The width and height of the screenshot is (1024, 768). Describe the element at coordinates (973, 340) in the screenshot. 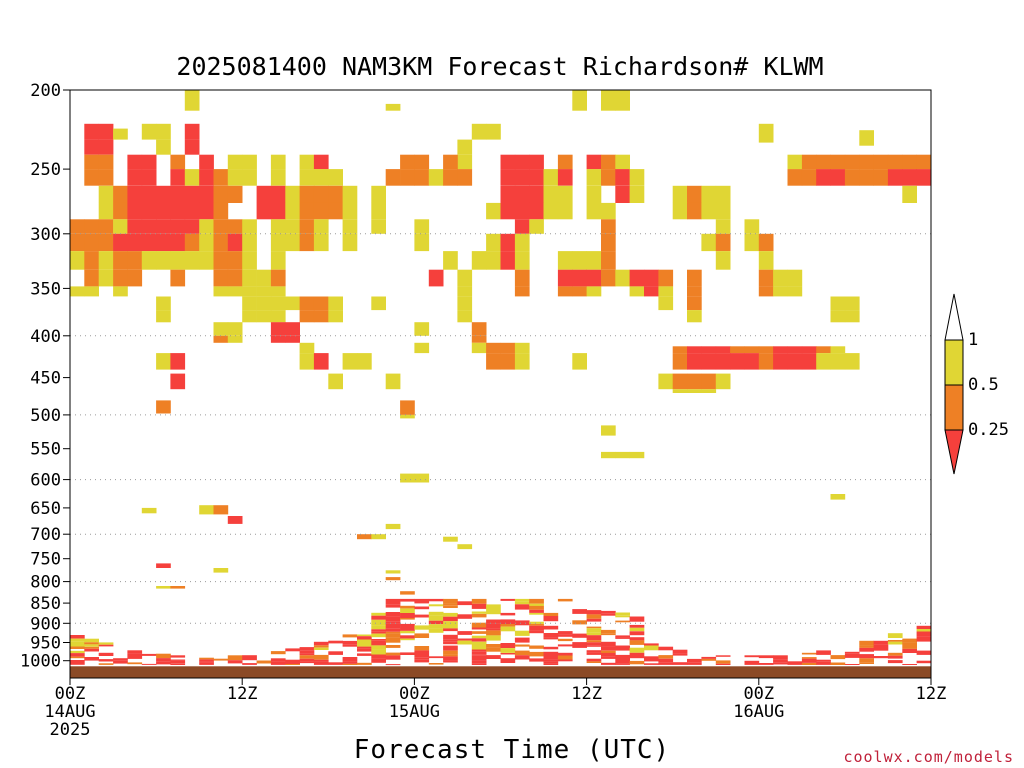

I see `colorbar-label: 1` at that location.